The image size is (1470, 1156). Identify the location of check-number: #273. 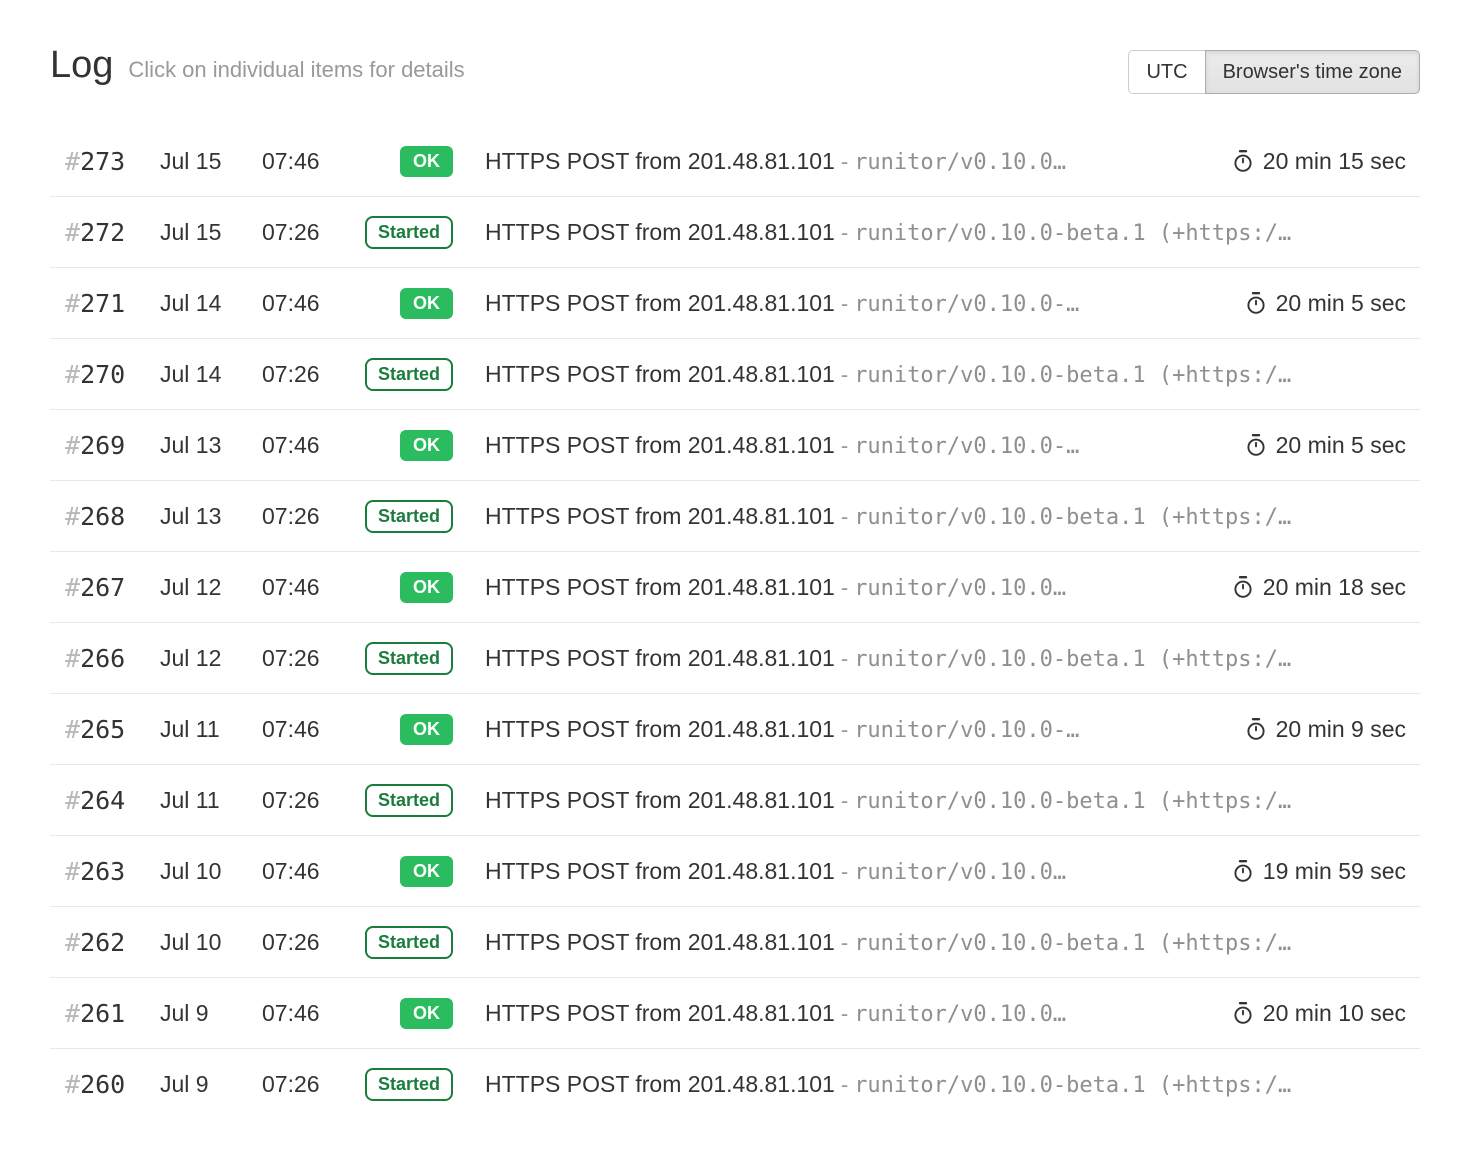
(112, 161).